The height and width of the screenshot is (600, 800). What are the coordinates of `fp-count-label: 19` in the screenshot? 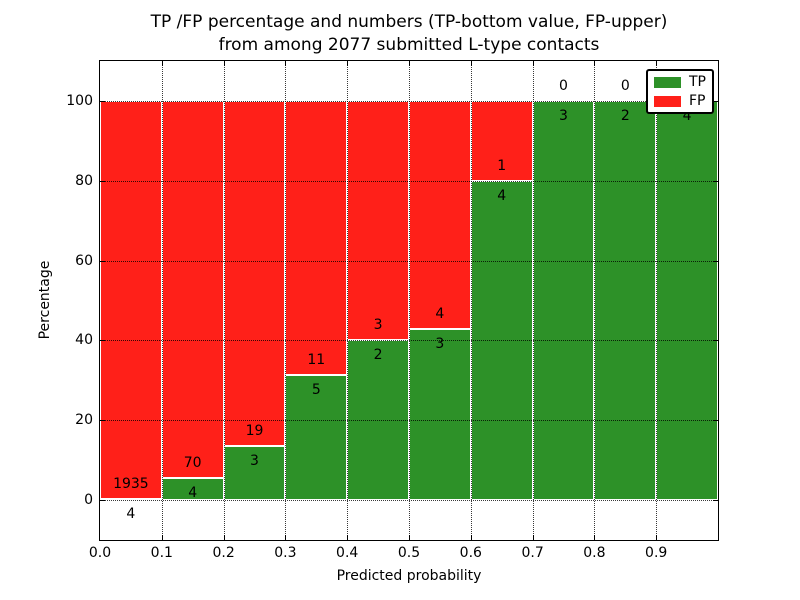 It's located at (254, 430).